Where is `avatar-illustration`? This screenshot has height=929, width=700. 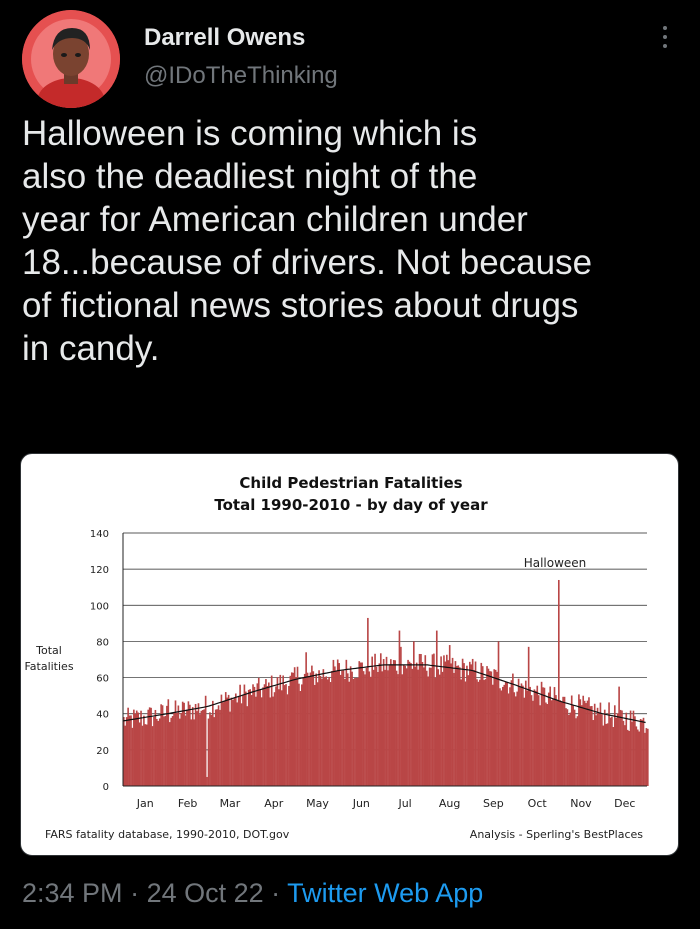 avatar-illustration is located at coordinates (71, 59).